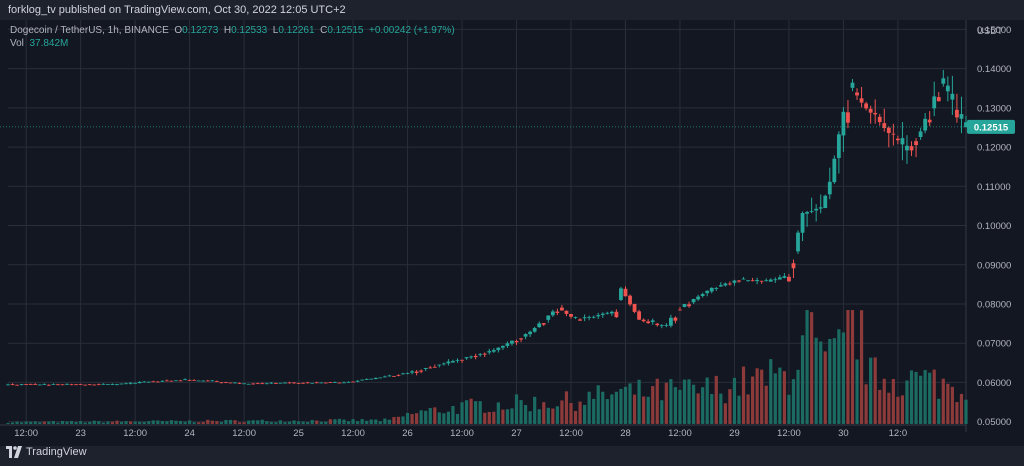  I want to click on price-tick-label: 0.08000, so click(994, 304).